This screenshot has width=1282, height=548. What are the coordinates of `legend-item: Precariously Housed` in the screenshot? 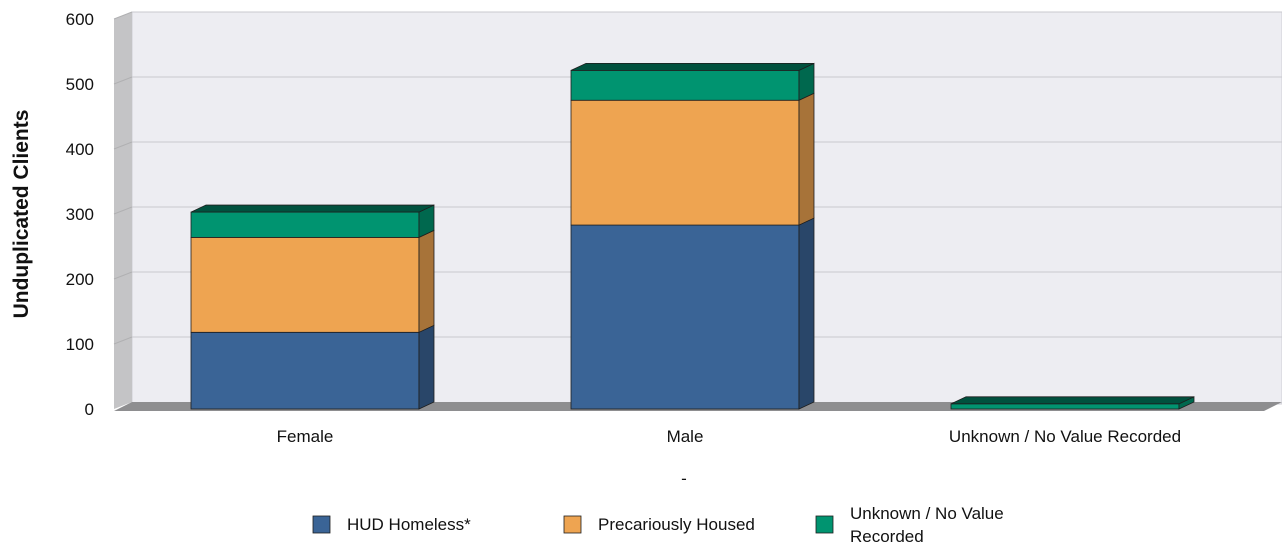 It's located at (659, 524).